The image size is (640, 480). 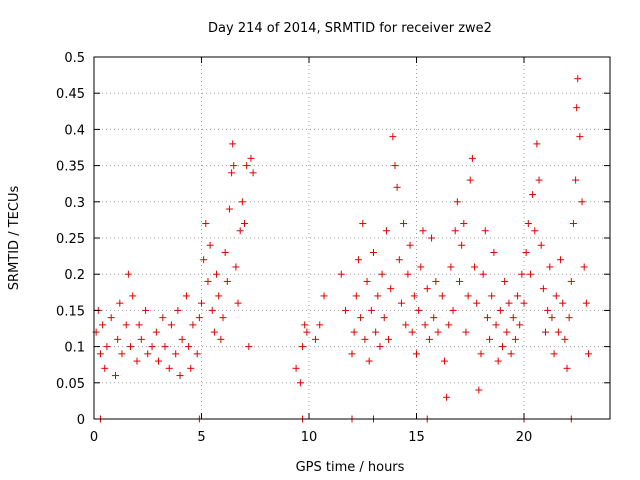 What do you see at coordinates (70, 94) in the screenshot?
I see `y-tick-label: 0.45` at bounding box center [70, 94].